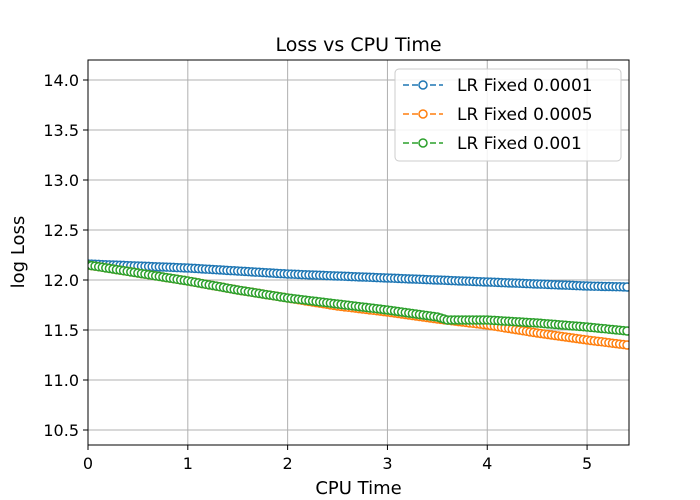 This screenshot has height=500, width=700. Describe the element at coordinates (61, 280) in the screenshot. I see `y-tick-label: 12.0` at that location.